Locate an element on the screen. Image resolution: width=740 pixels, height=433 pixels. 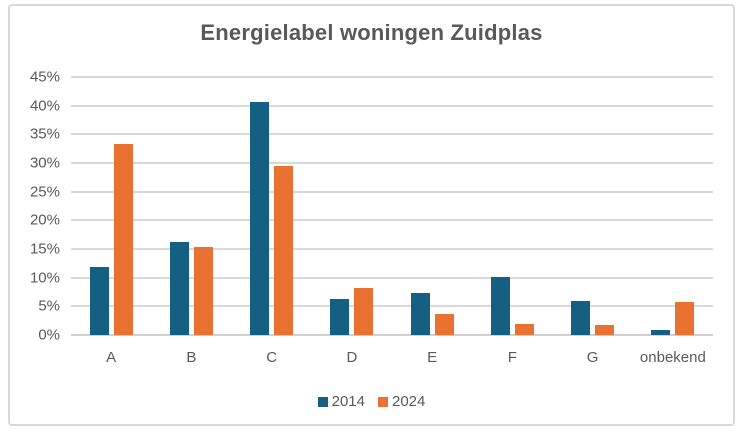
bar-2014-A is located at coordinates (99, 301).